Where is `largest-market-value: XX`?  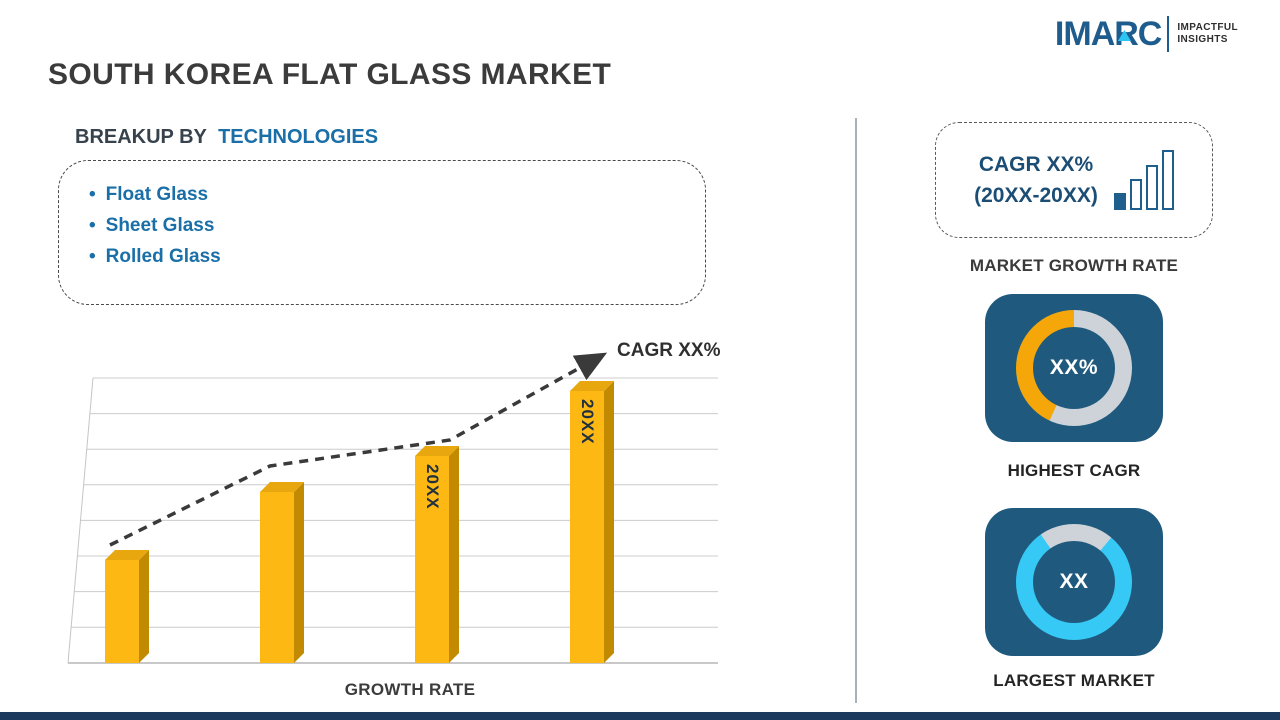
largest-market-value: XX is located at coordinates (1074, 581).